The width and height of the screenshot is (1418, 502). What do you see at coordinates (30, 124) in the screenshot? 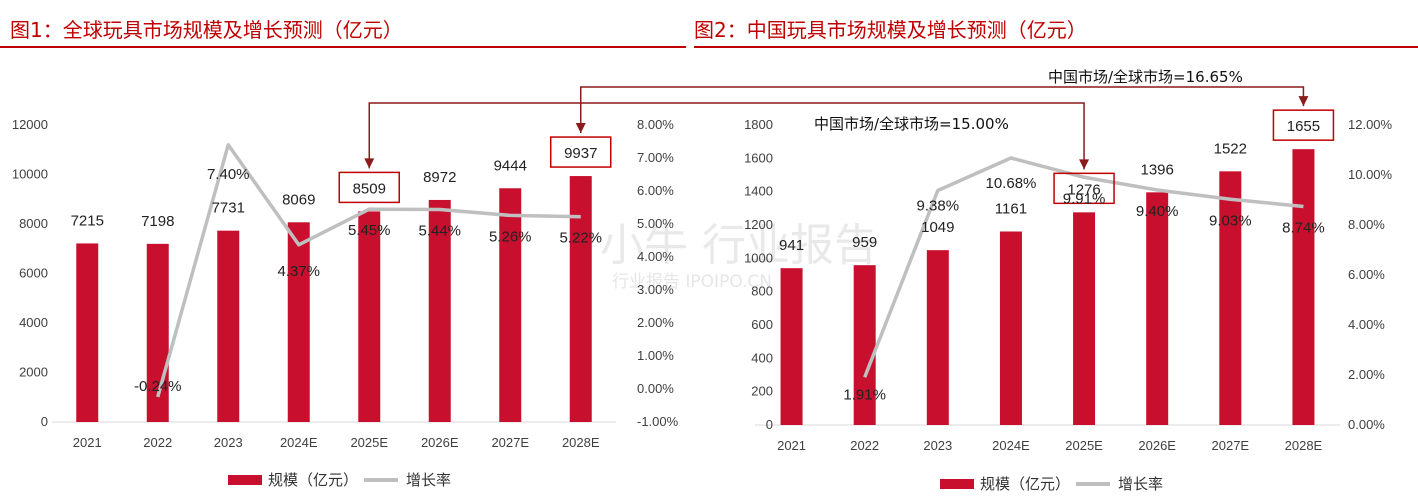
I see `y-tick-label: 12000` at bounding box center [30, 124].